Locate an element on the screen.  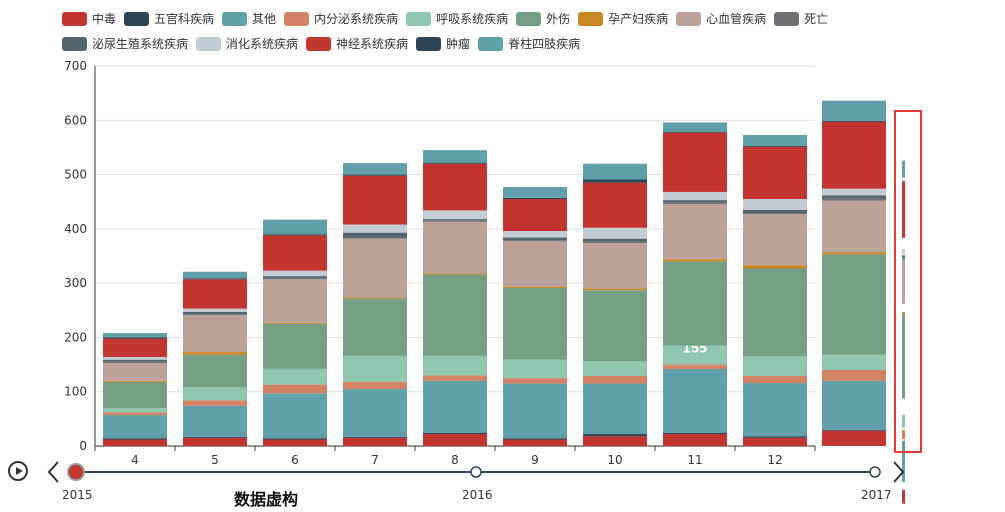
legend-label: 神经系统疾病 is located at coordinates (372, 44).